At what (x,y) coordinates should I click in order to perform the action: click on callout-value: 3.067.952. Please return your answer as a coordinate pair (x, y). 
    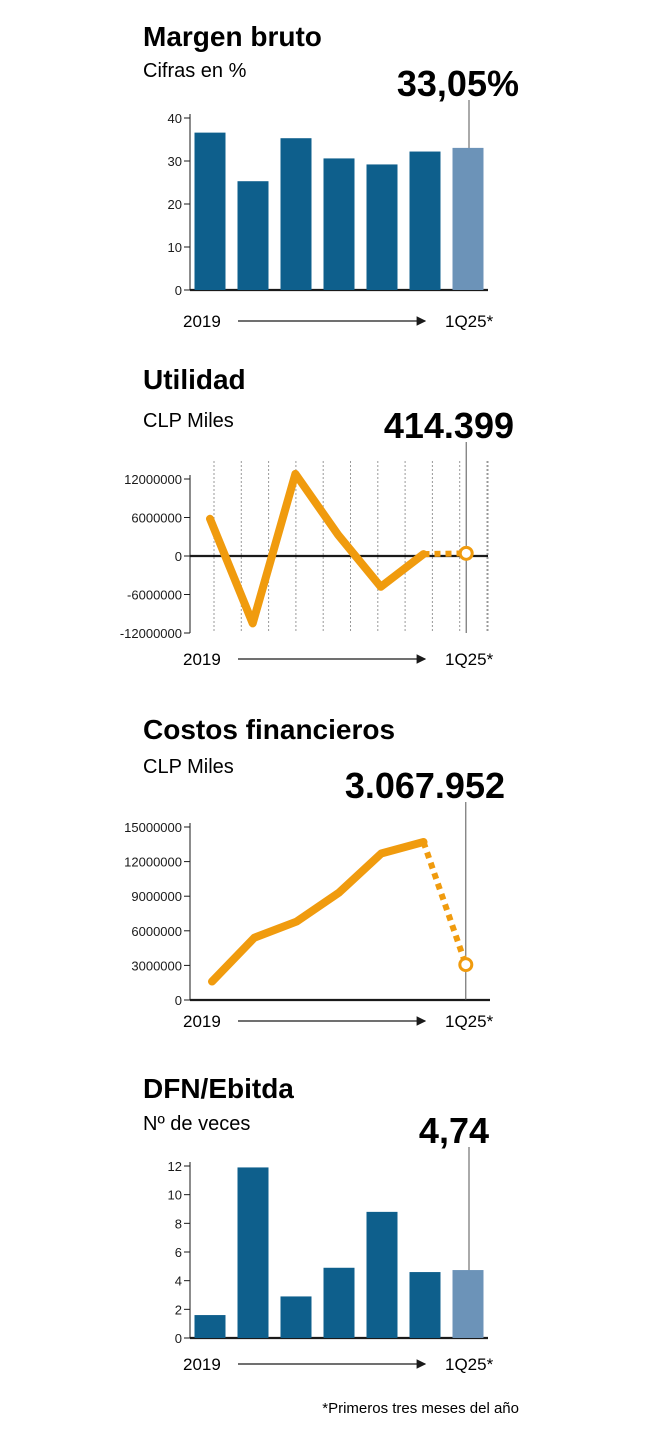
    Looking at the image, I should click on (425, 785).